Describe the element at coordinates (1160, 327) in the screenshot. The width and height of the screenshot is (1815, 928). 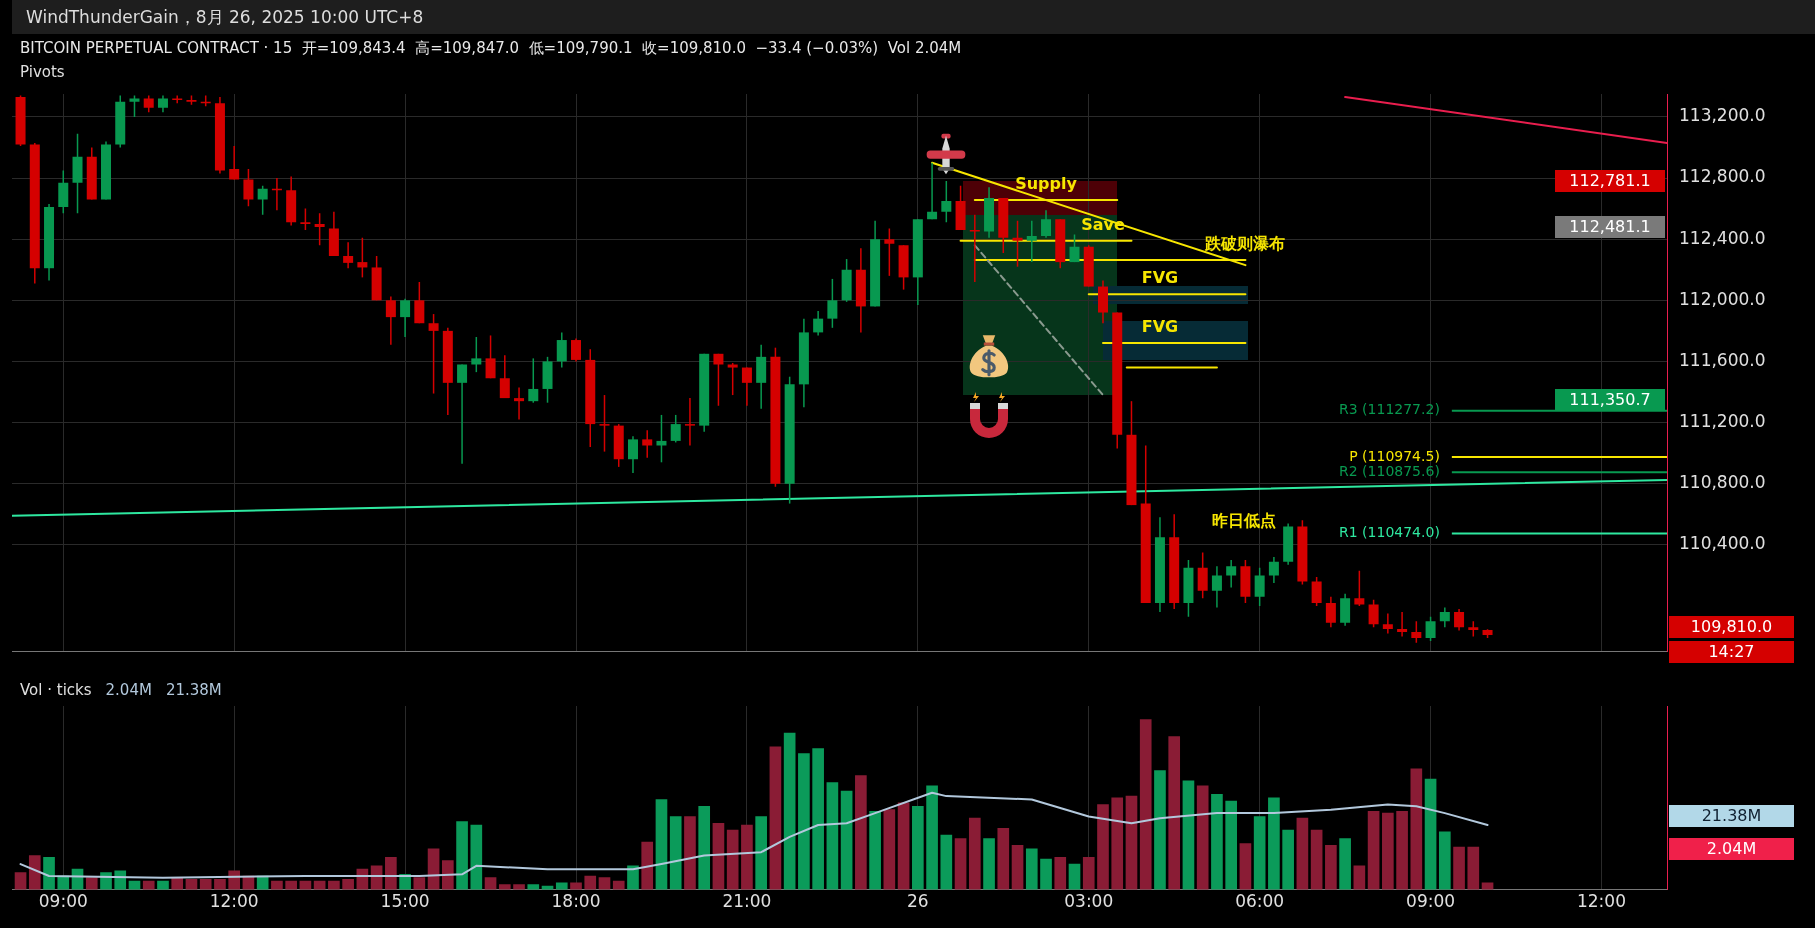
I see `annotation: FVG` at that location.